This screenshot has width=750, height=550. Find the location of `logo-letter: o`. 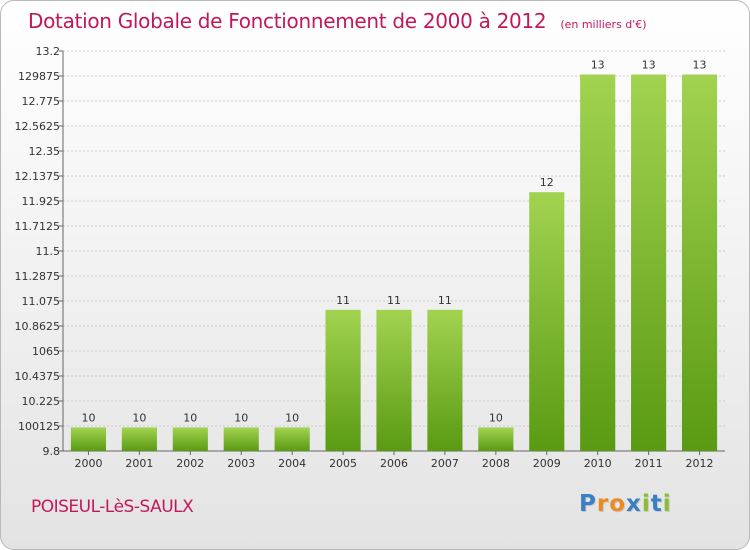

logo-letter: o is located at coordinates (618, 504).